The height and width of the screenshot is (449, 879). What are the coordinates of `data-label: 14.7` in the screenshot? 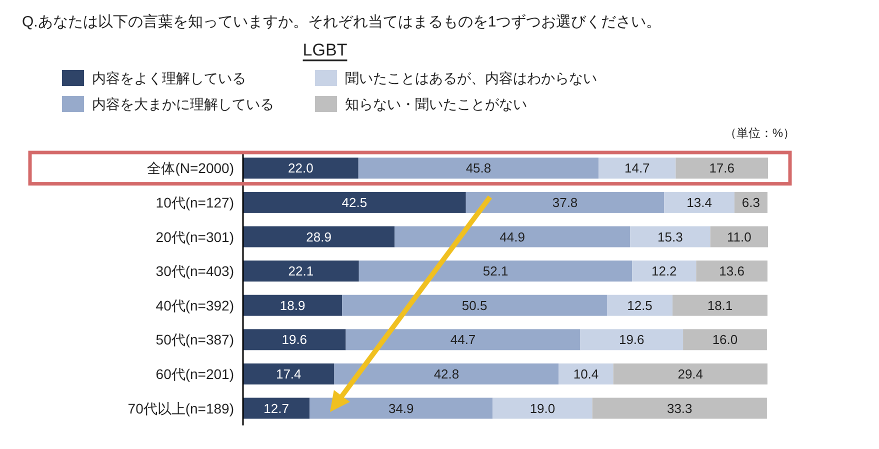 It's located at (637, 168).